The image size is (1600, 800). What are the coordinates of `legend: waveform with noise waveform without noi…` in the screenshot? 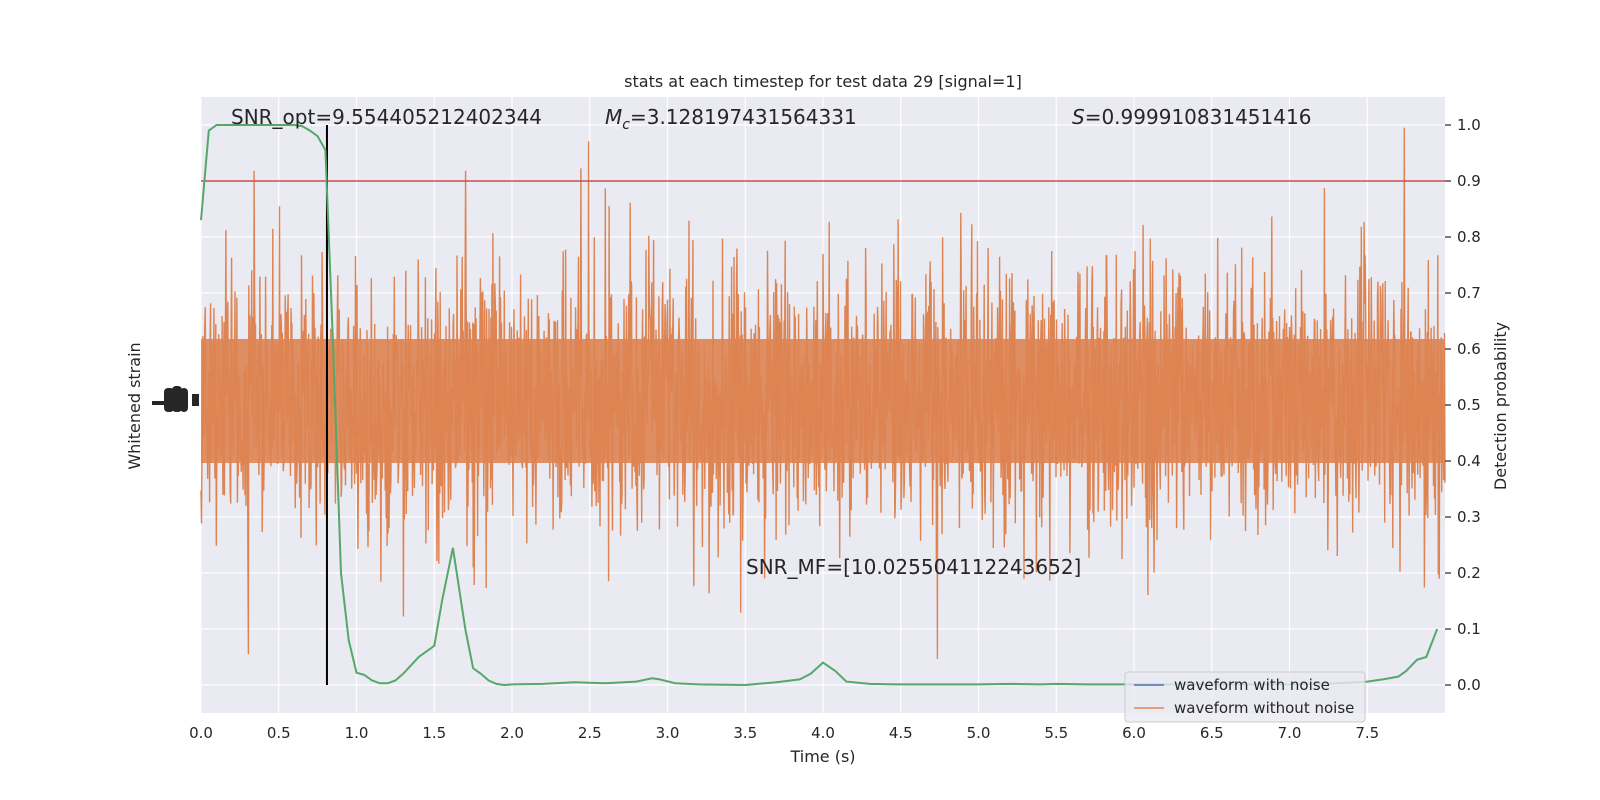 It's located at (1245, 697).